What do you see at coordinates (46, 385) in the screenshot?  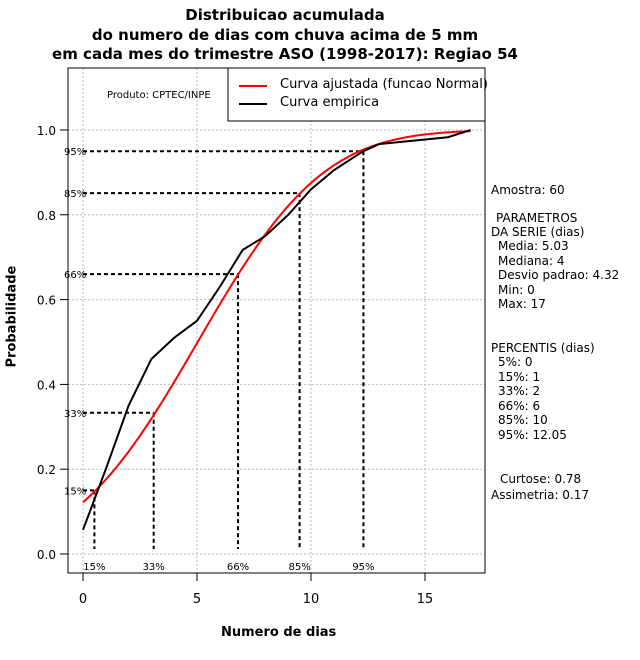 I see `y-tick-label: 0.4` at bounding box center [46, 385].